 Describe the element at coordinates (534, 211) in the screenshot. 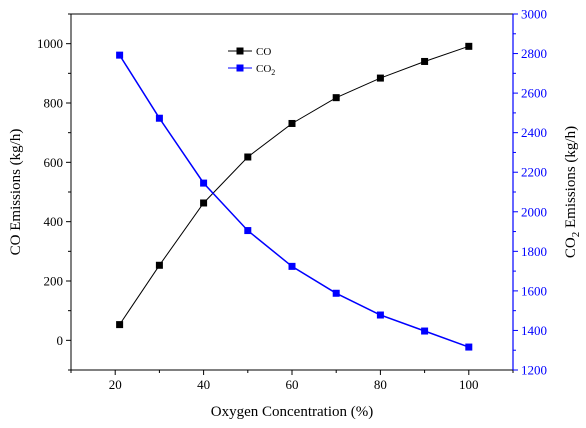

I see `right-tick-label: 2000` at that location.